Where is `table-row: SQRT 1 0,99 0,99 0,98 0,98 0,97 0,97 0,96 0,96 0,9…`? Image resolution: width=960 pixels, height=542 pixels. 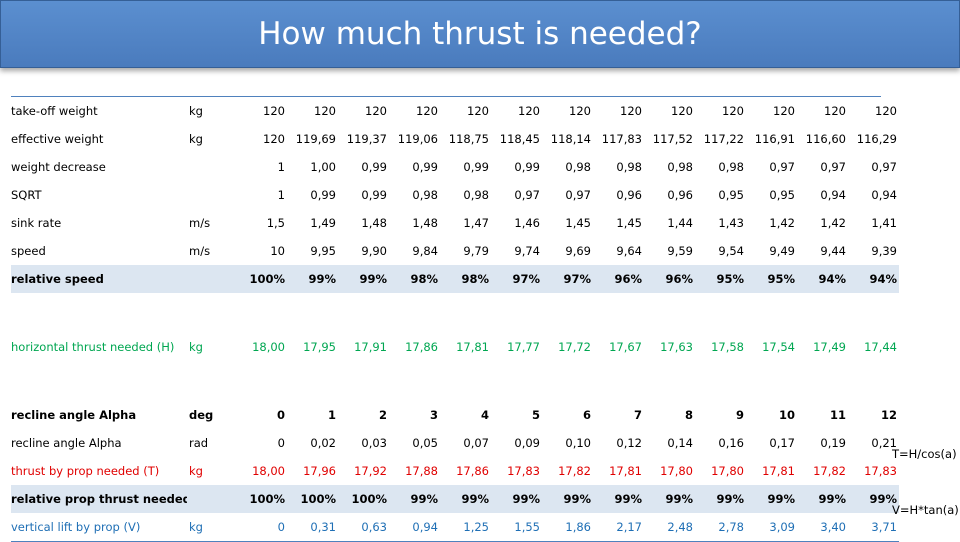
table-row: SQRT 1 0,99 0,99 0,98 0,98 0,97 0,97 0,96 0,96 0,9… is located at coordinates (455, 195).